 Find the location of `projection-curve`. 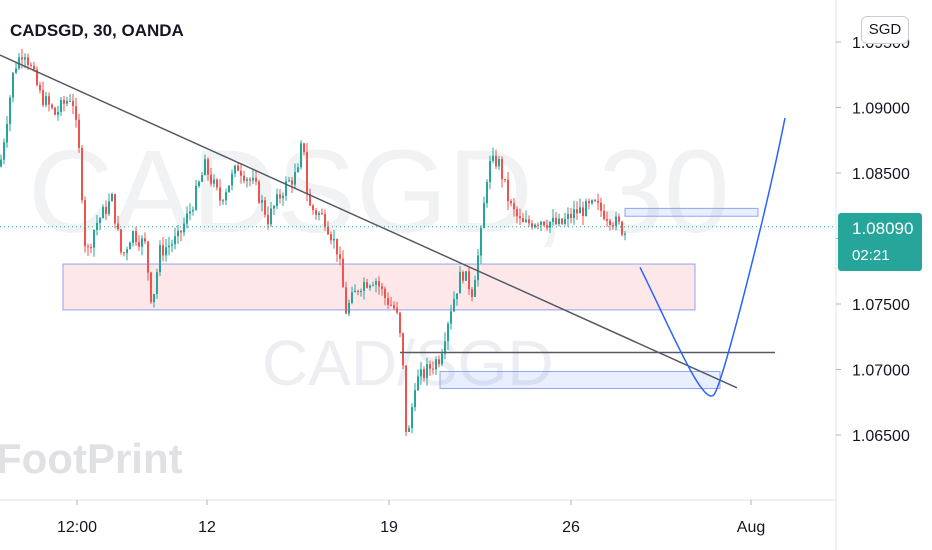

projection-curve is located at coordinates (712, 257).